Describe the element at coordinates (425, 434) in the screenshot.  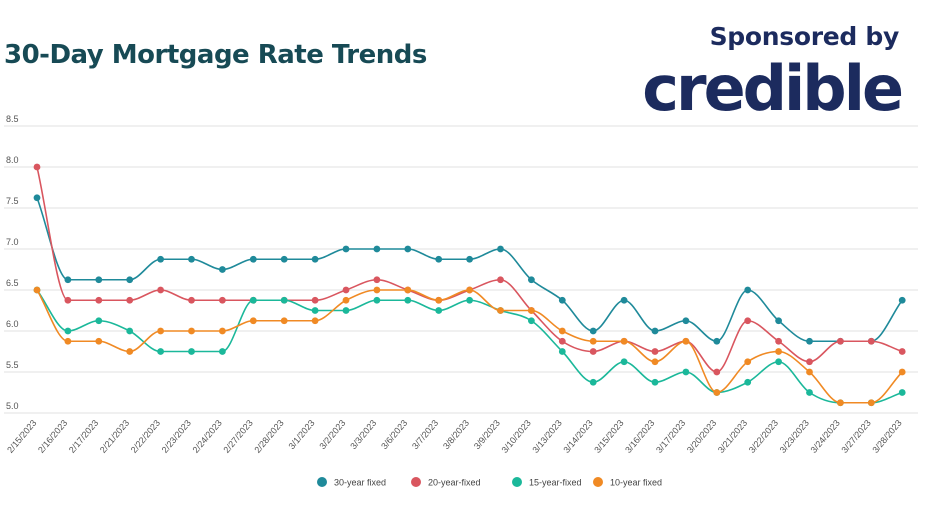
I see `x-tick-label: 3/7/2023` at that location.